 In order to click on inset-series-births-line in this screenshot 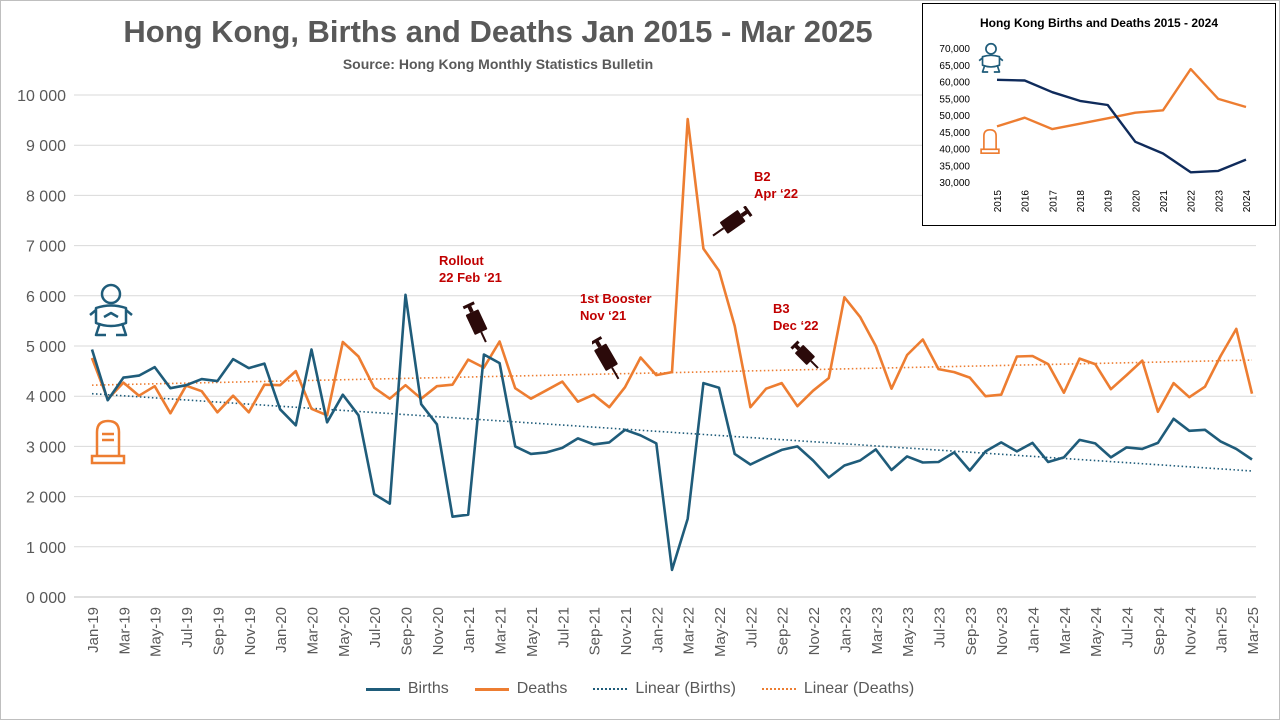, I will do `click(1121, 126)`.